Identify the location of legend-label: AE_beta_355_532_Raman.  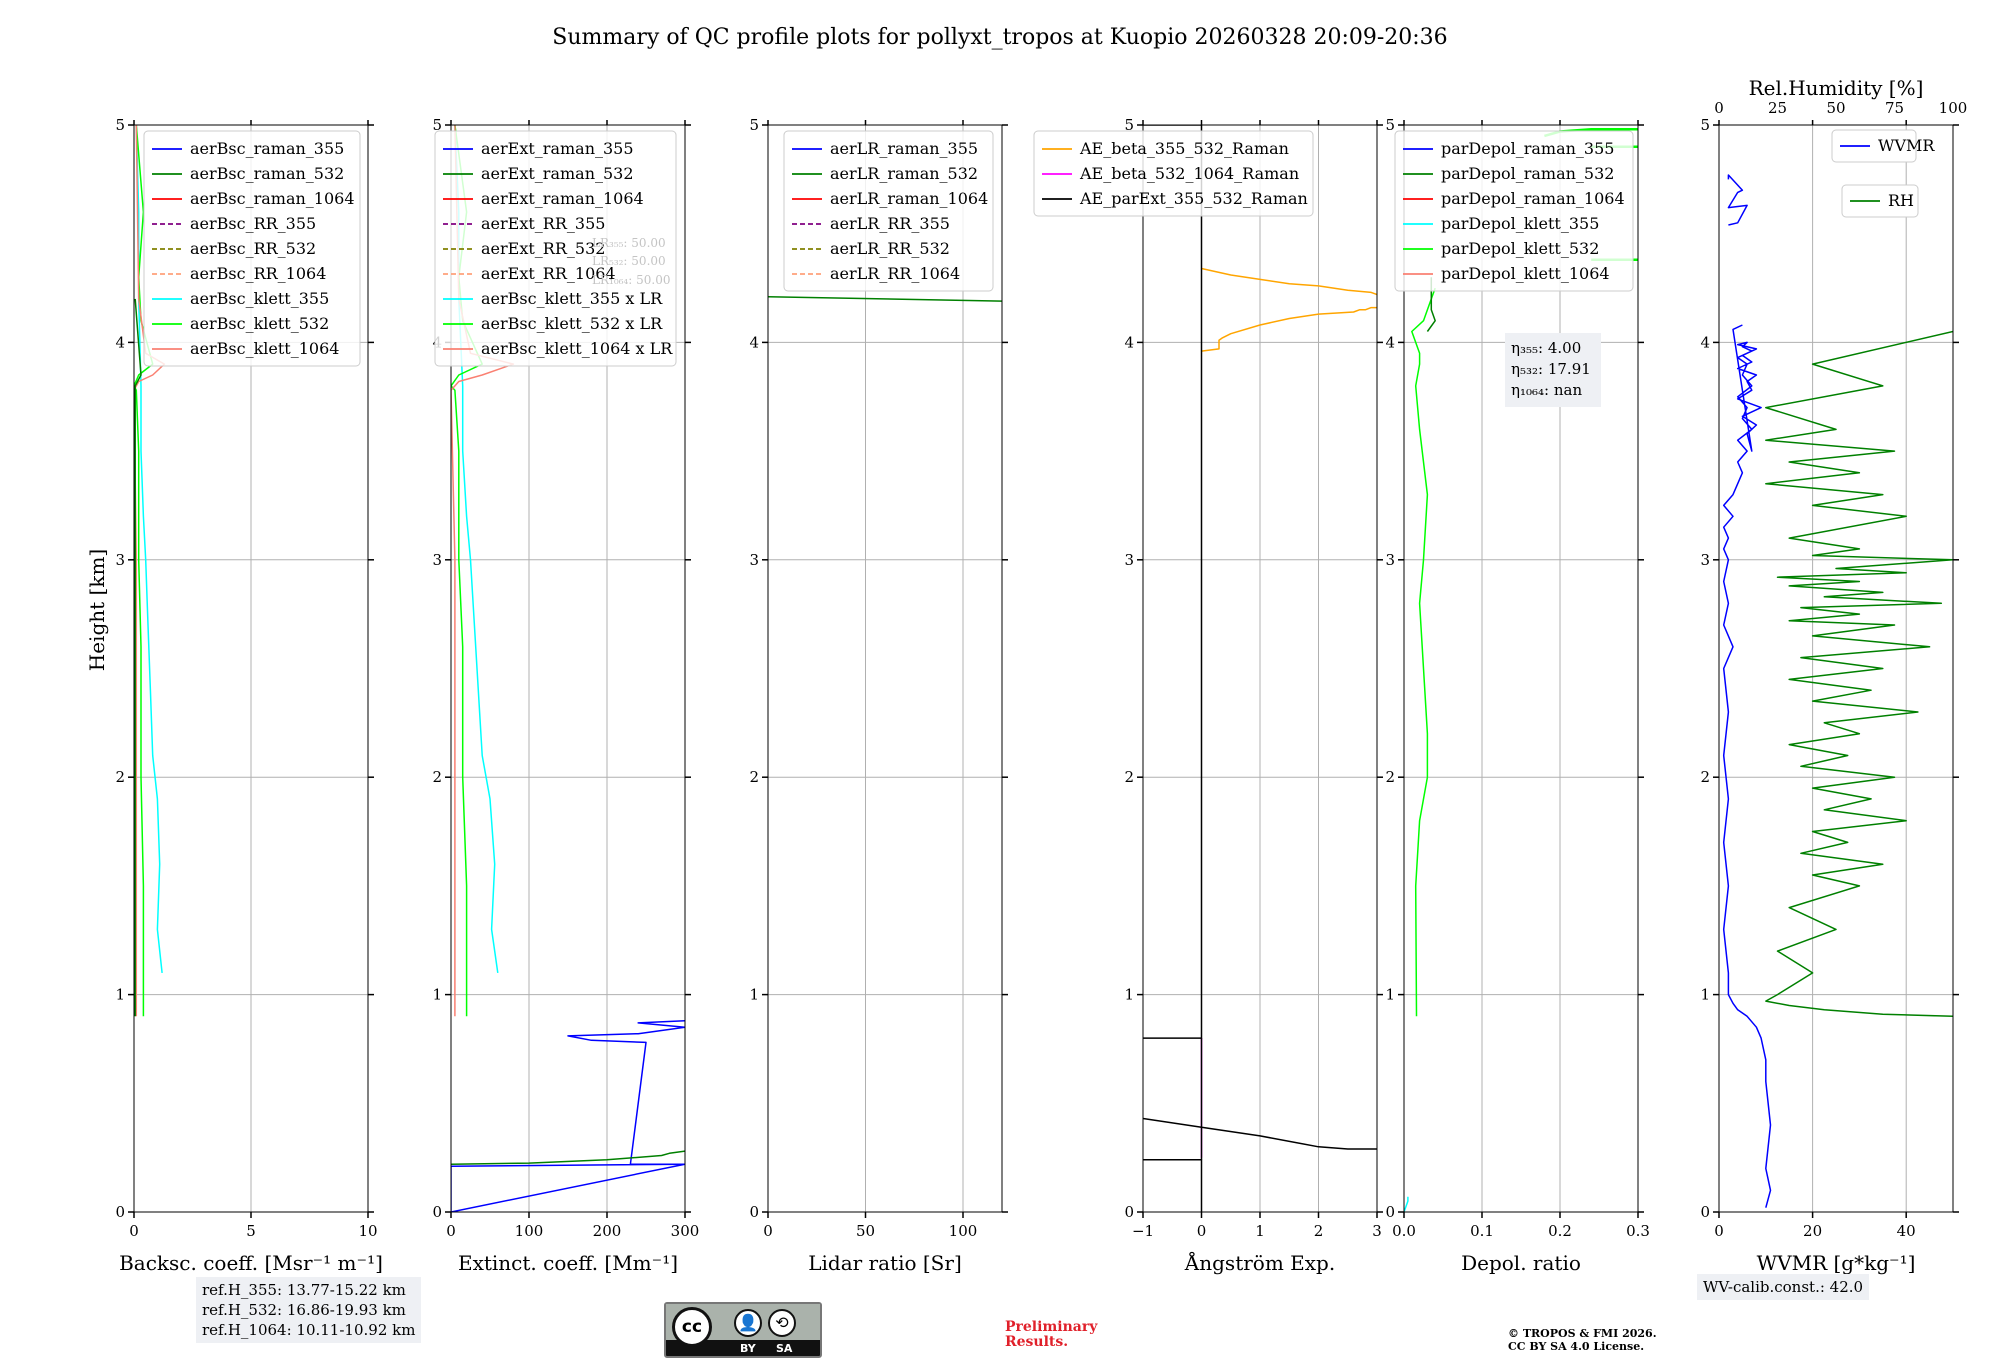
(1184, 148).